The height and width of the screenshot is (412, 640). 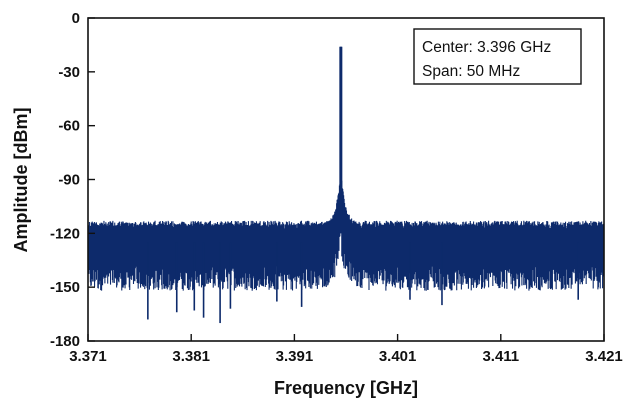 I want to click on y-tick-label: -180, so click(x=65, y=341).